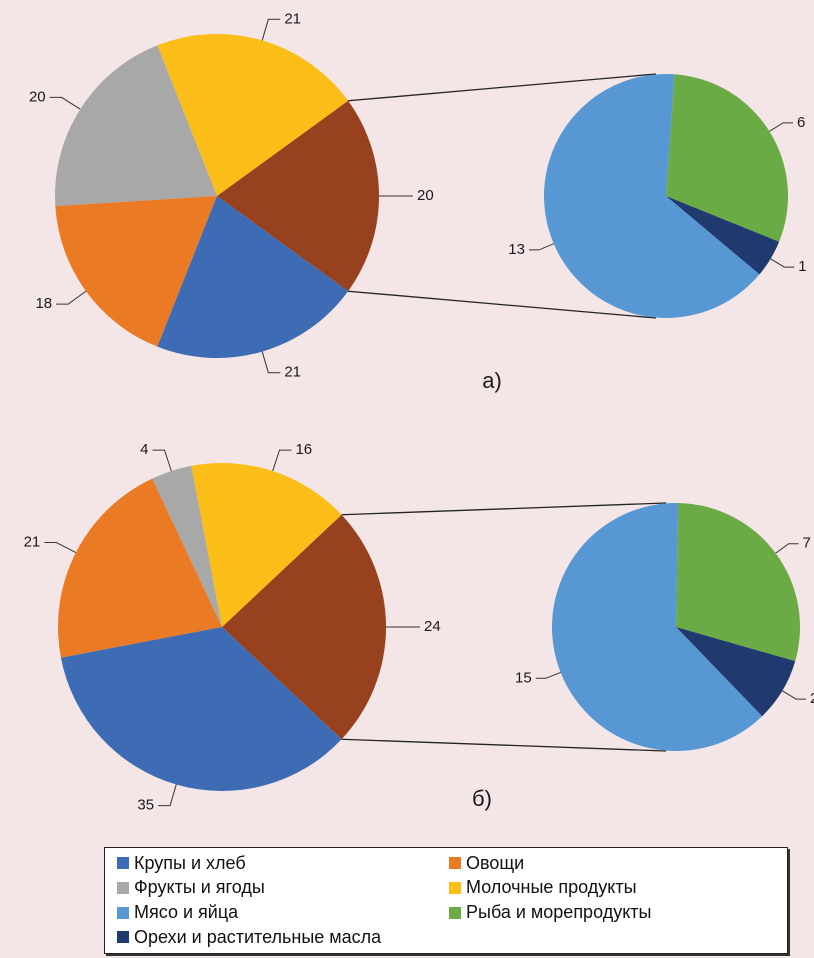 The width and height of the screenshot is (814, 958). I want to click on legend-label: Фрукты и ягоды, so click(199, 887).